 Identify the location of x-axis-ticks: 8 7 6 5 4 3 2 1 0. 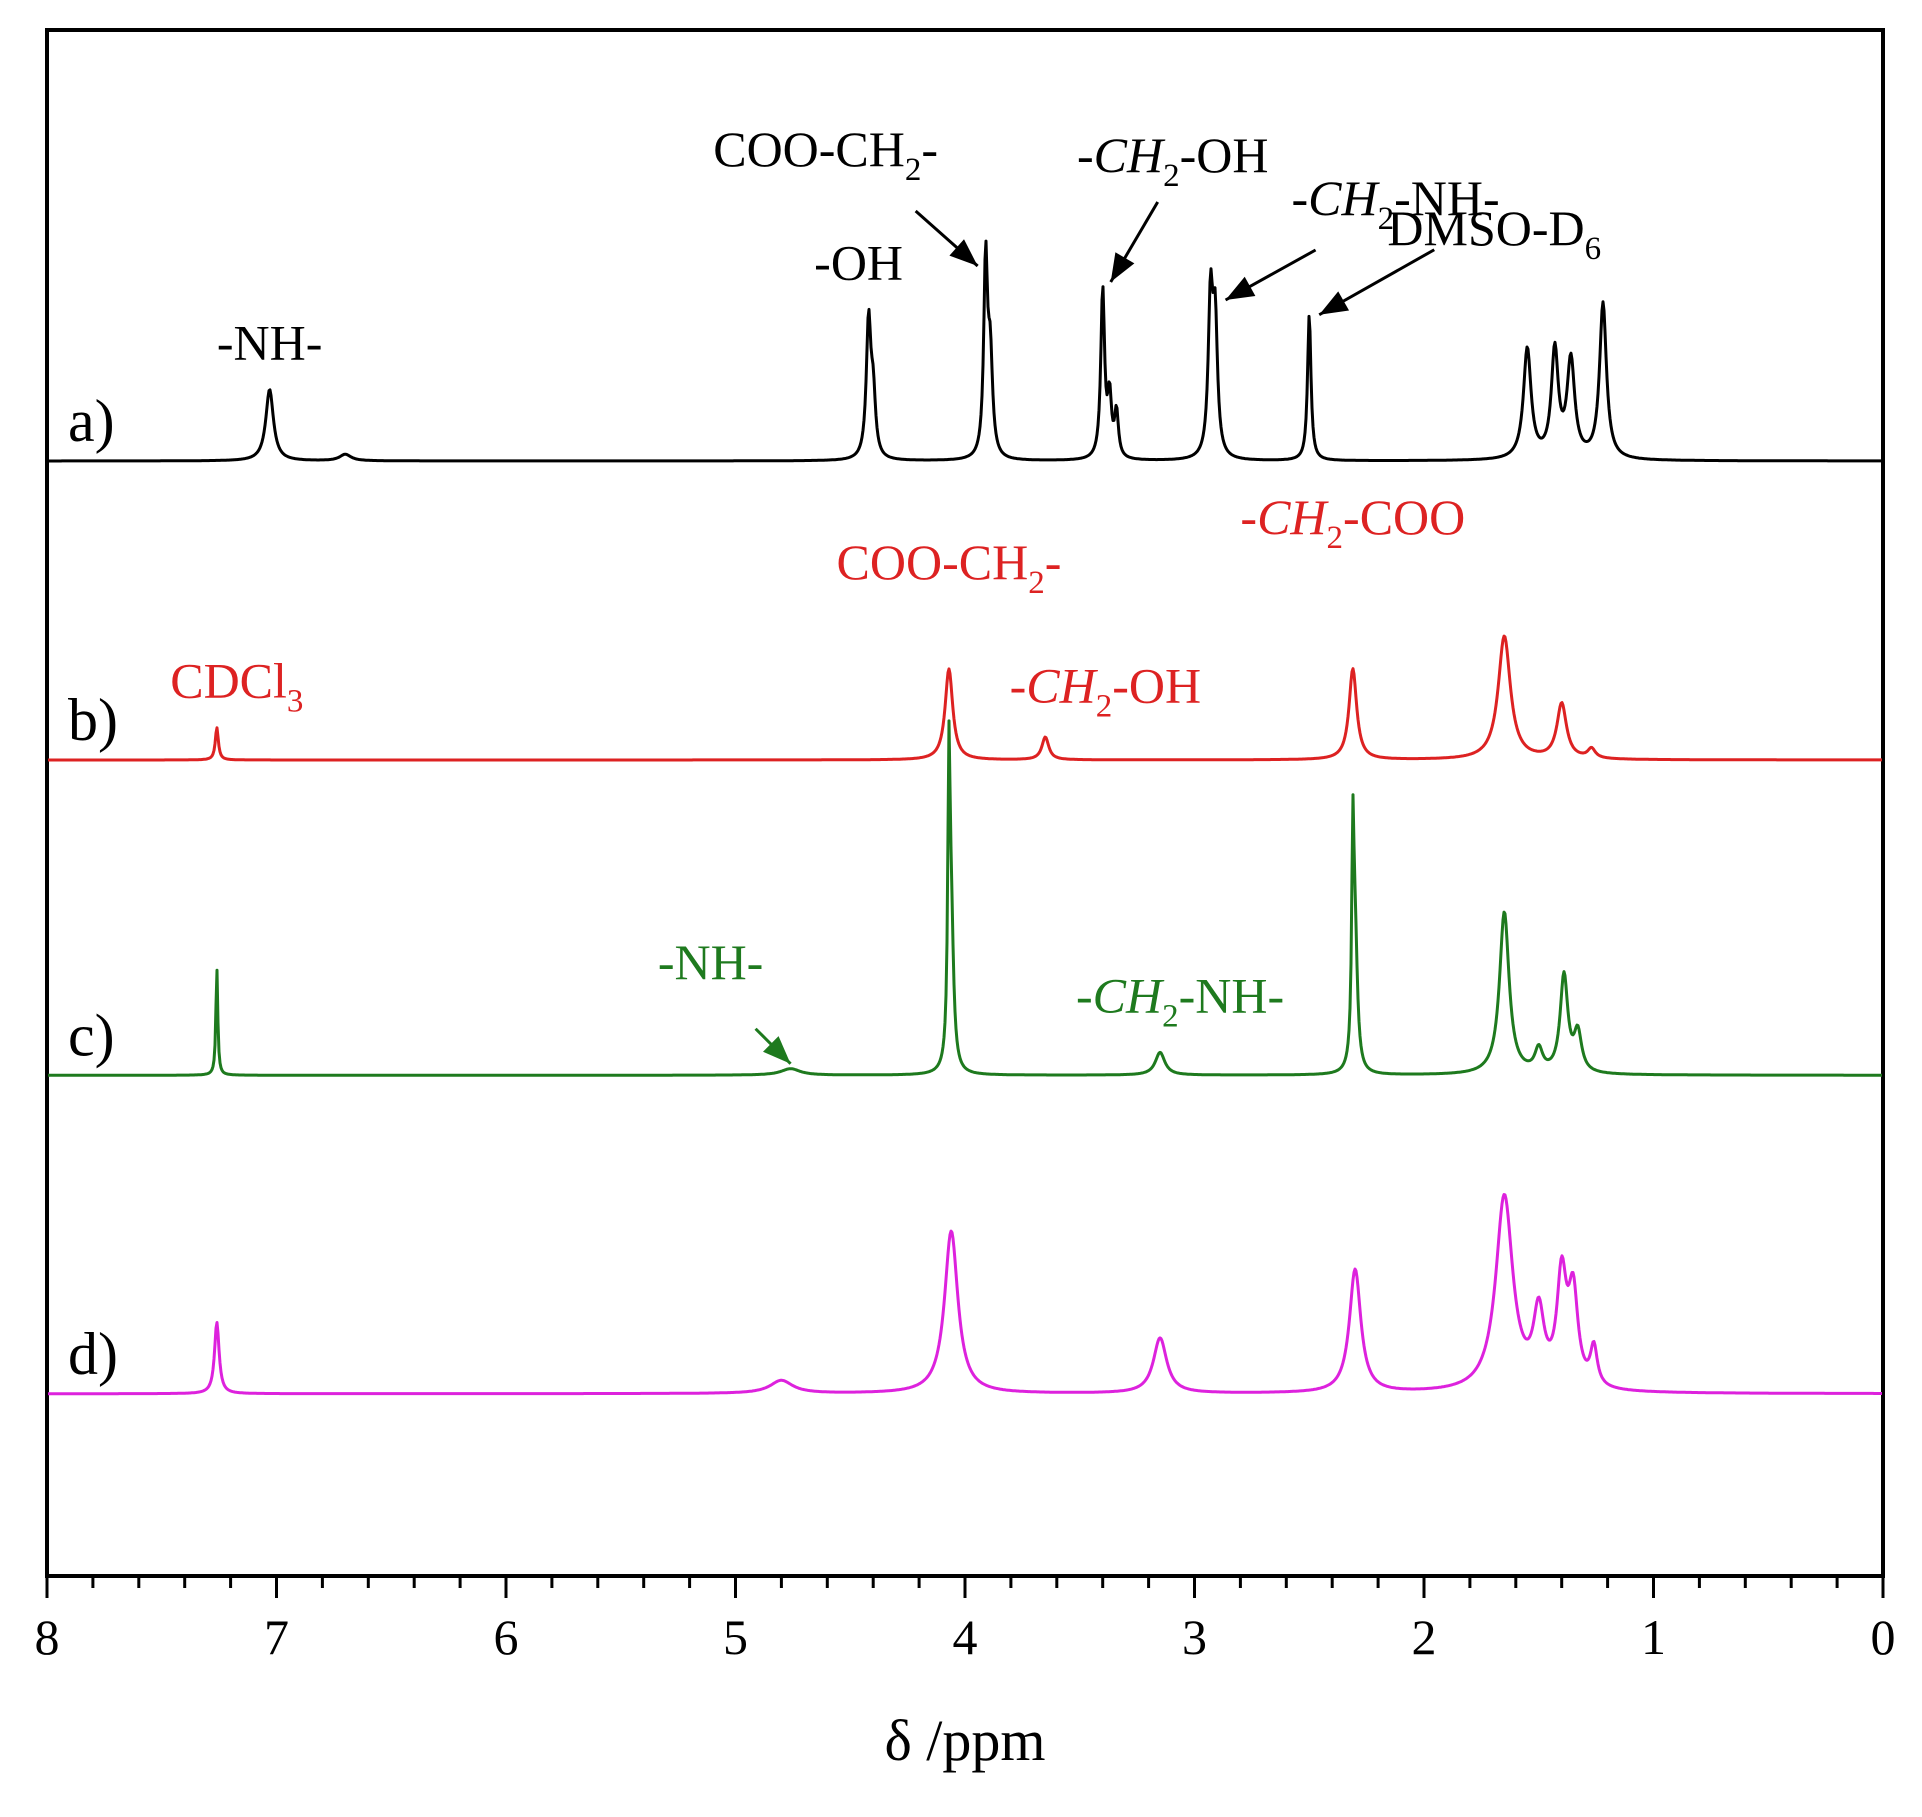
(965, 1620).